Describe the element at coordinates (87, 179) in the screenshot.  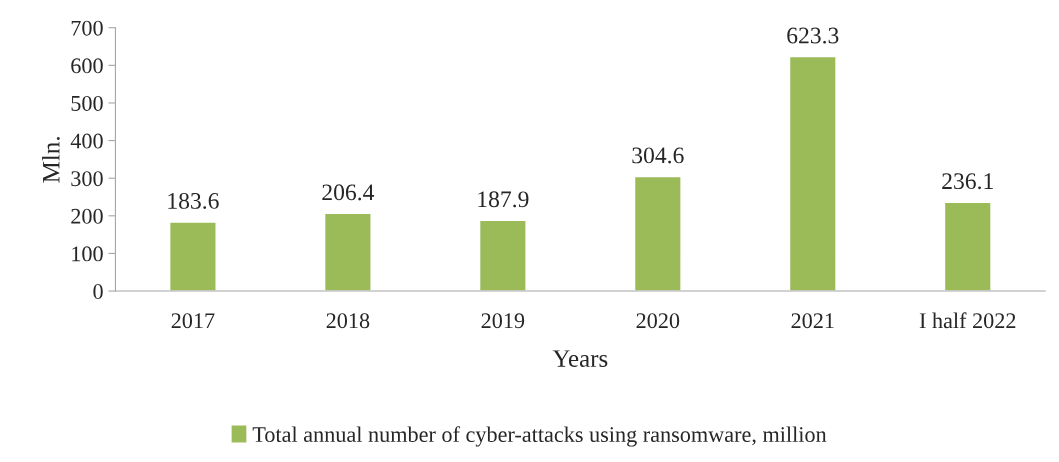
I see `y-tick-label: 300` at that location.